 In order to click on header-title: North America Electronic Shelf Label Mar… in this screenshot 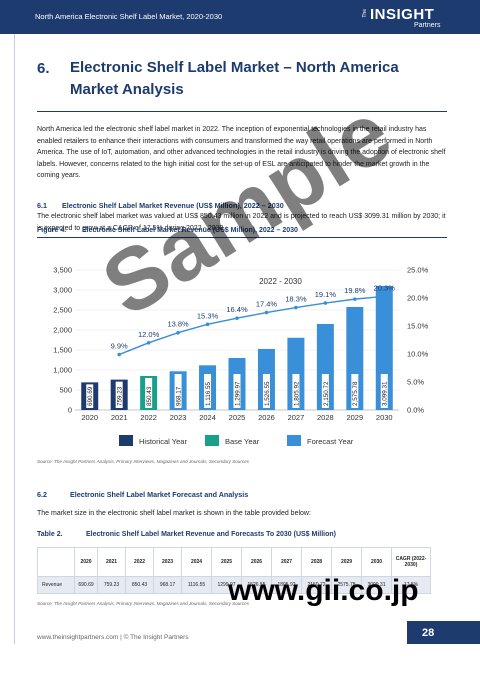, I will do `click(129, 16)`.